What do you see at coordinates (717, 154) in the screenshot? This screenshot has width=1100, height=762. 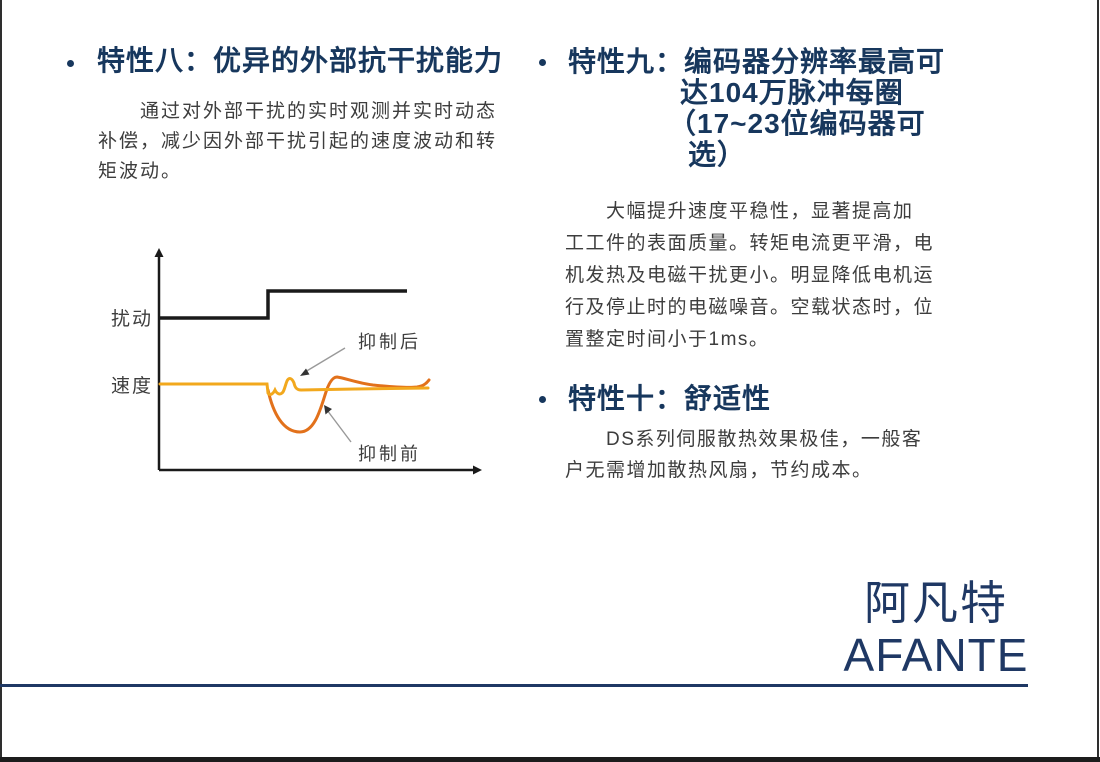 I see `feature9-title-line: 选）` at bounding box center [717, 154].